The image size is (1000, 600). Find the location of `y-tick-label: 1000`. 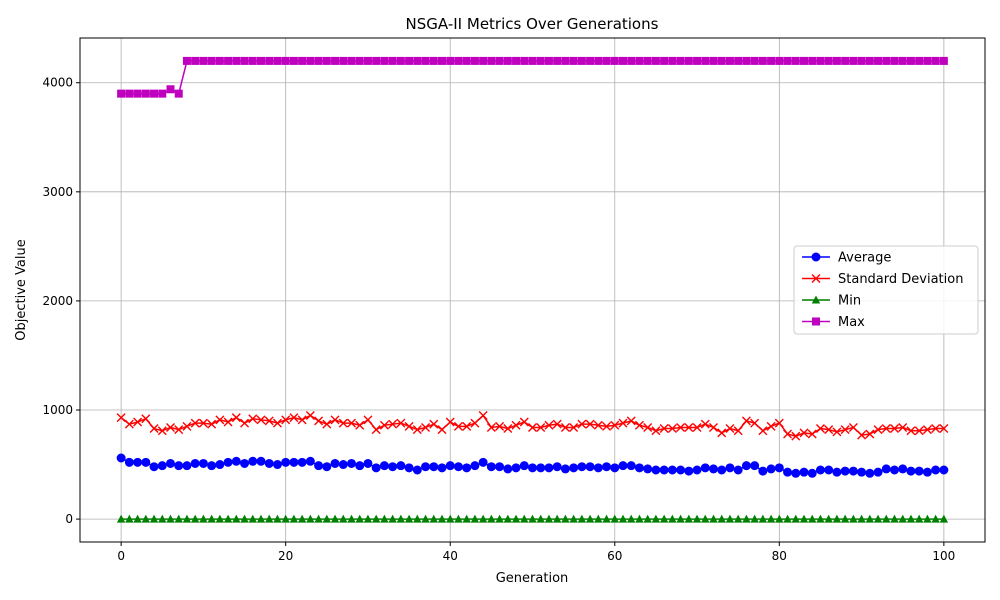

y-tick-label: 1000 is located at coordinates (57, 410).